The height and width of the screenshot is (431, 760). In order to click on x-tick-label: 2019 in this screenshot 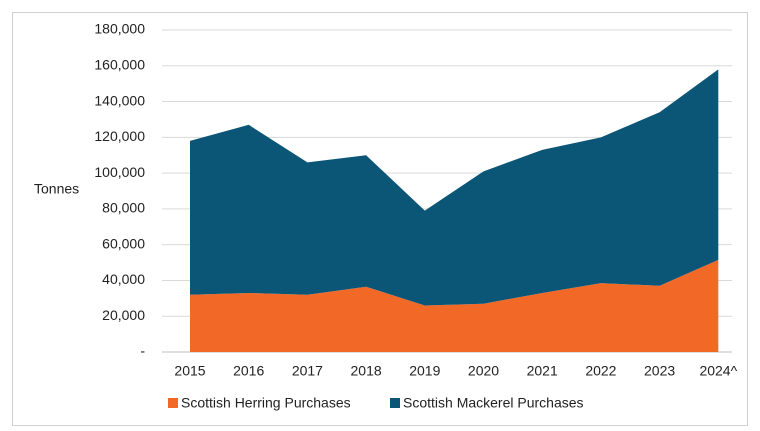, I will do `click(424, 371)`.